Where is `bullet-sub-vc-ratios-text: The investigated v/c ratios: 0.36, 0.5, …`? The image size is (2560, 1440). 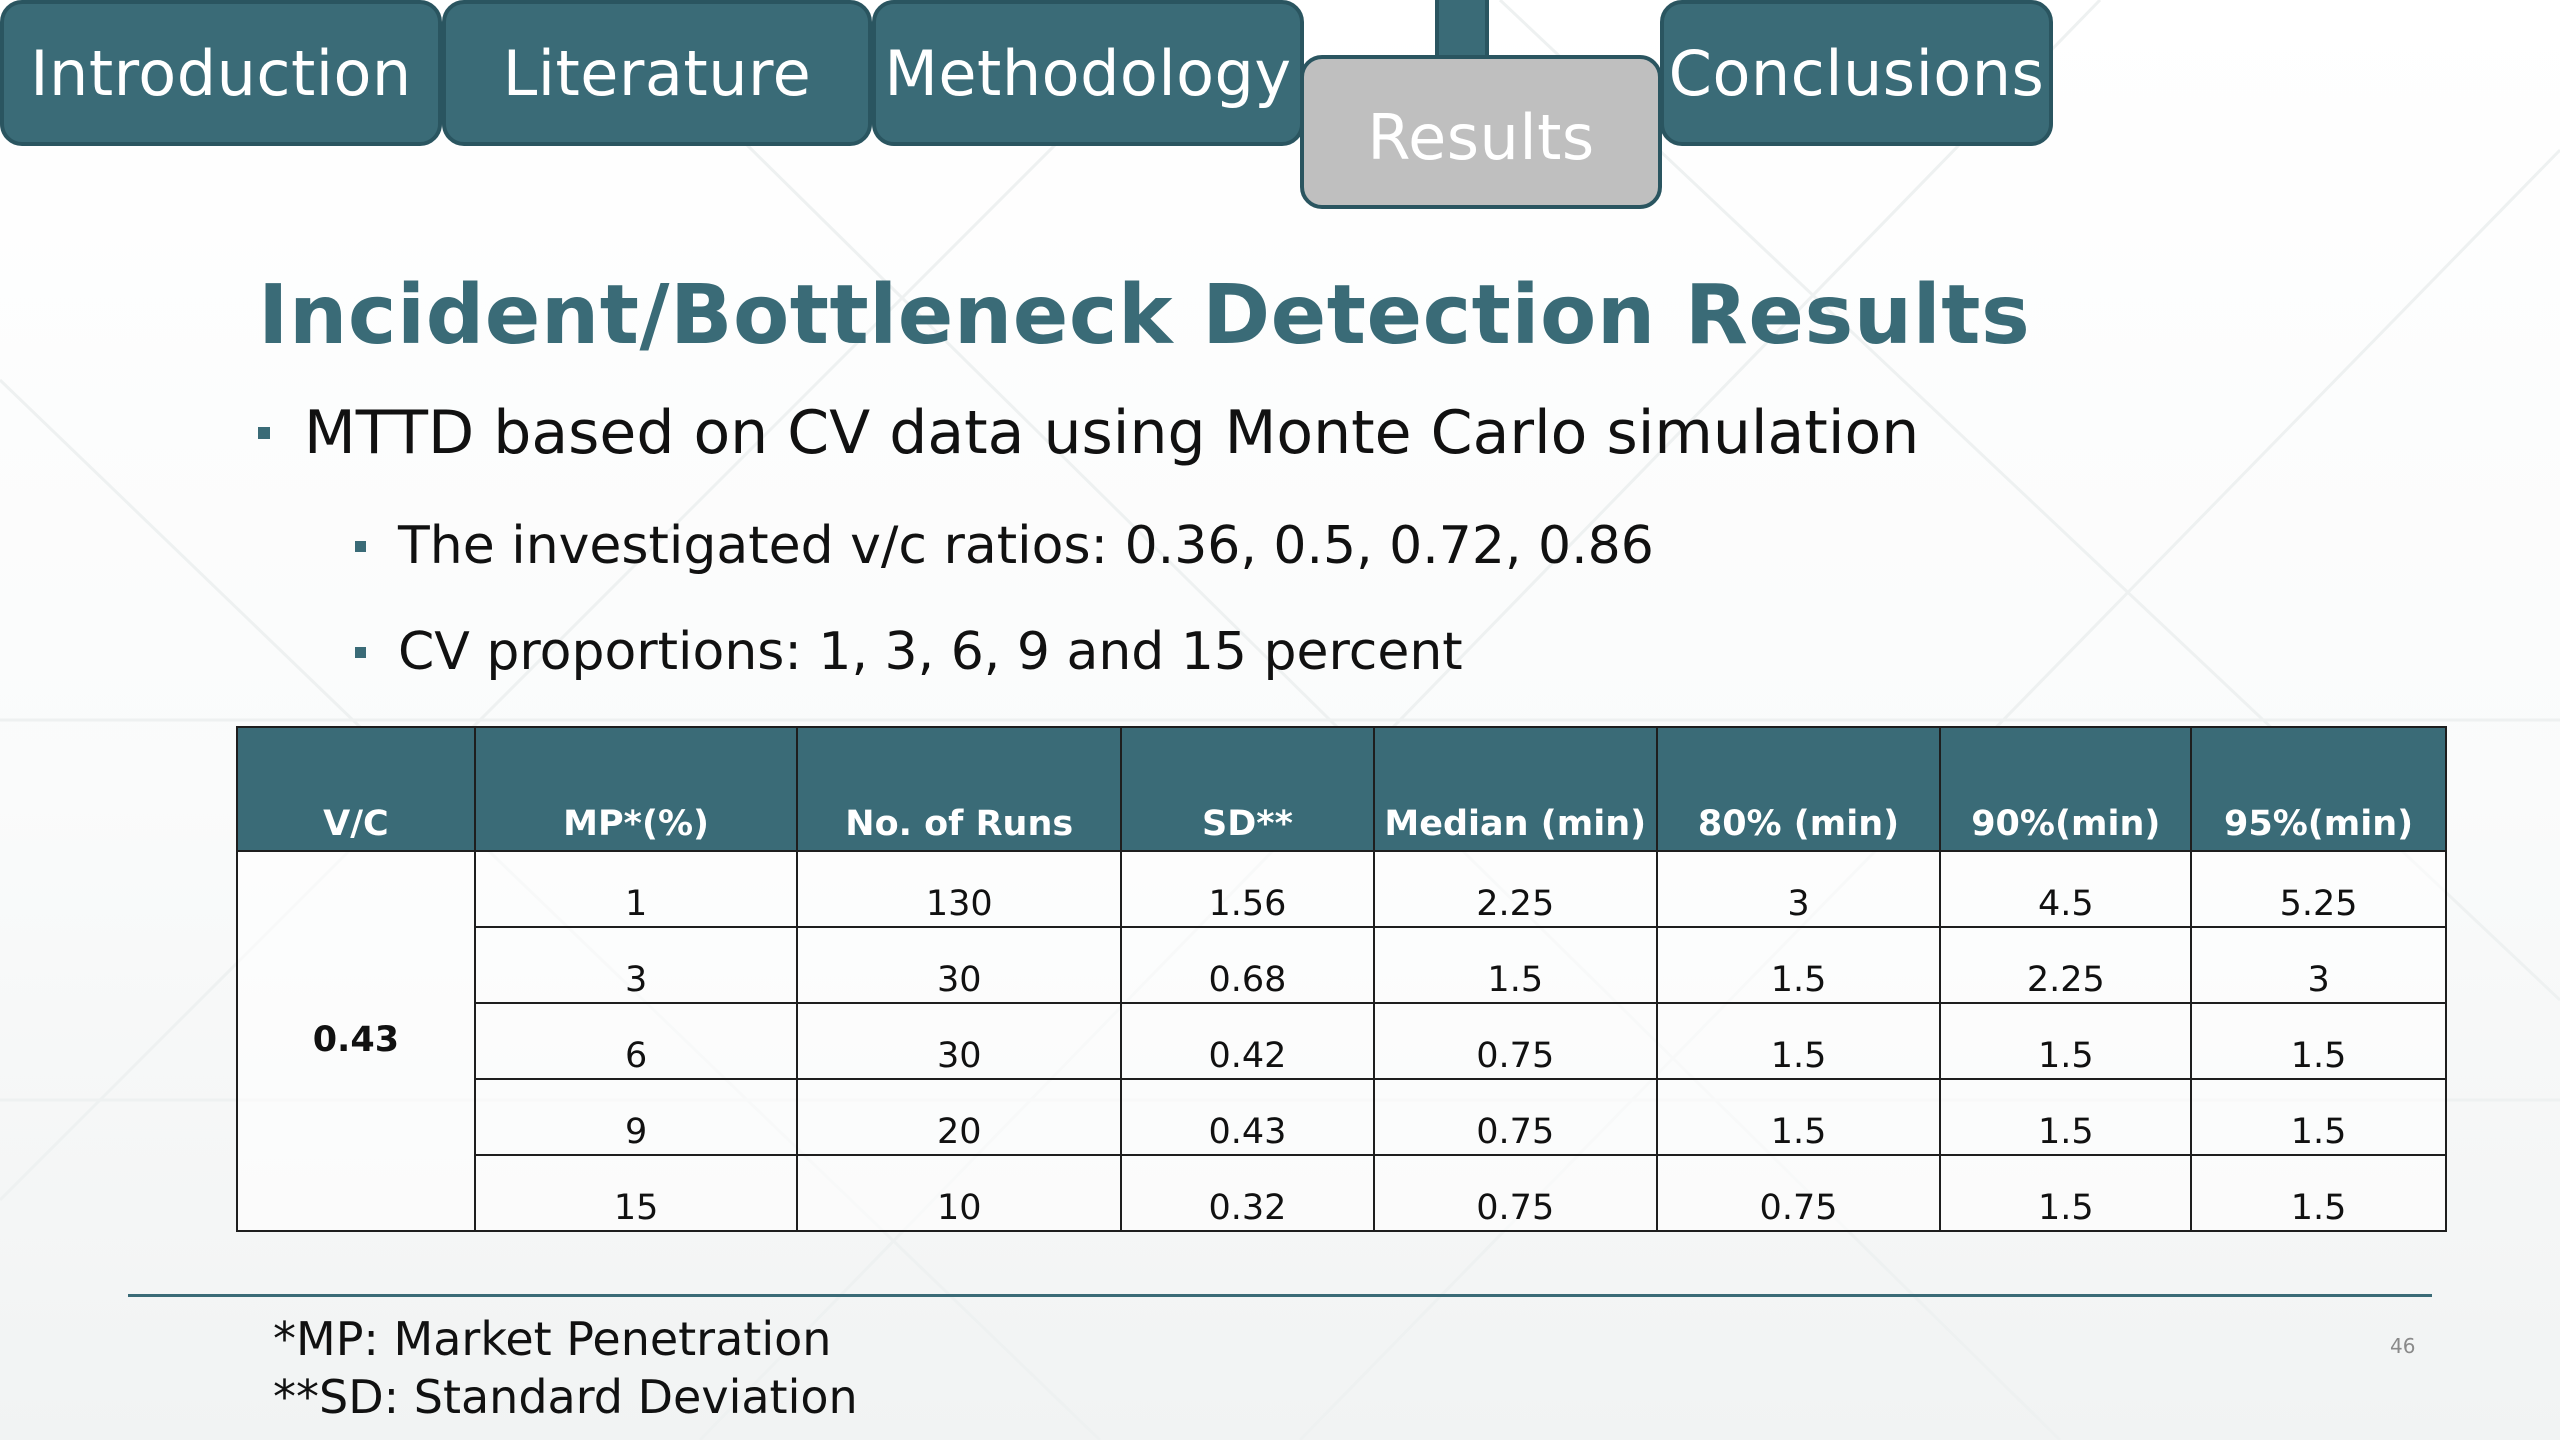 bullet-sub-vc-ratios-text: The investigated v/c ratios: 0.36, 0.5, … is located at coordinates (1026, 546).